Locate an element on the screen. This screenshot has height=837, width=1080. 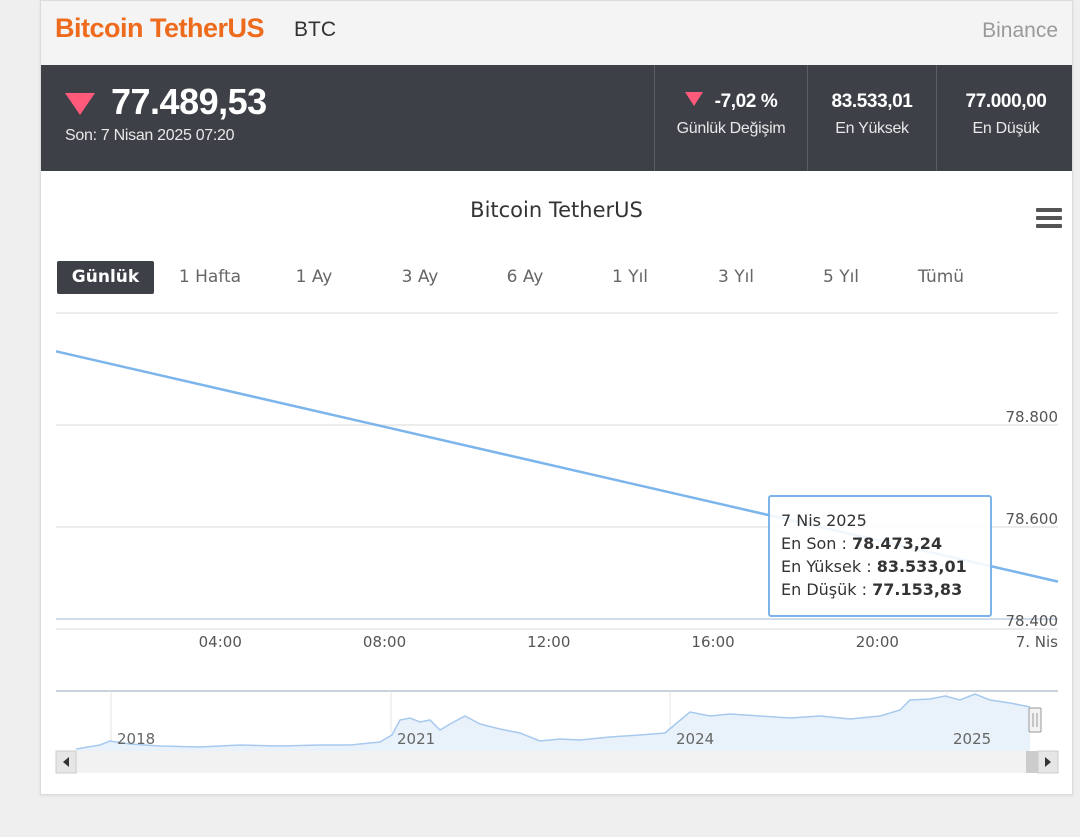
tooltip-low-label: En Düşük : is located at coordinates (827, 589).